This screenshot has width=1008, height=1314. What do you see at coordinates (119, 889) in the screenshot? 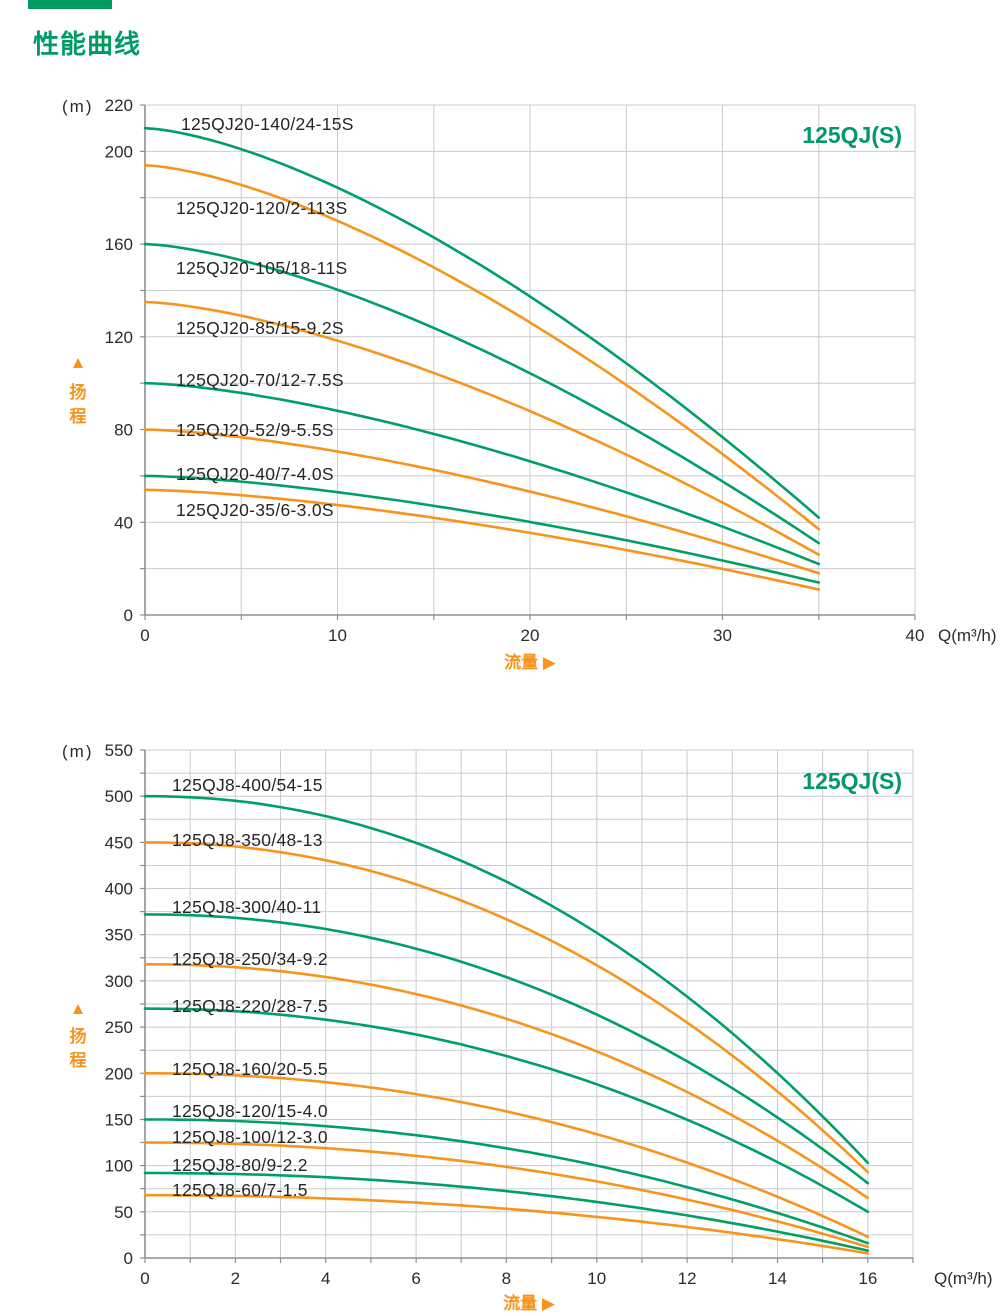
I see `y-tick-label: 400` at bounding box center [119, 889].